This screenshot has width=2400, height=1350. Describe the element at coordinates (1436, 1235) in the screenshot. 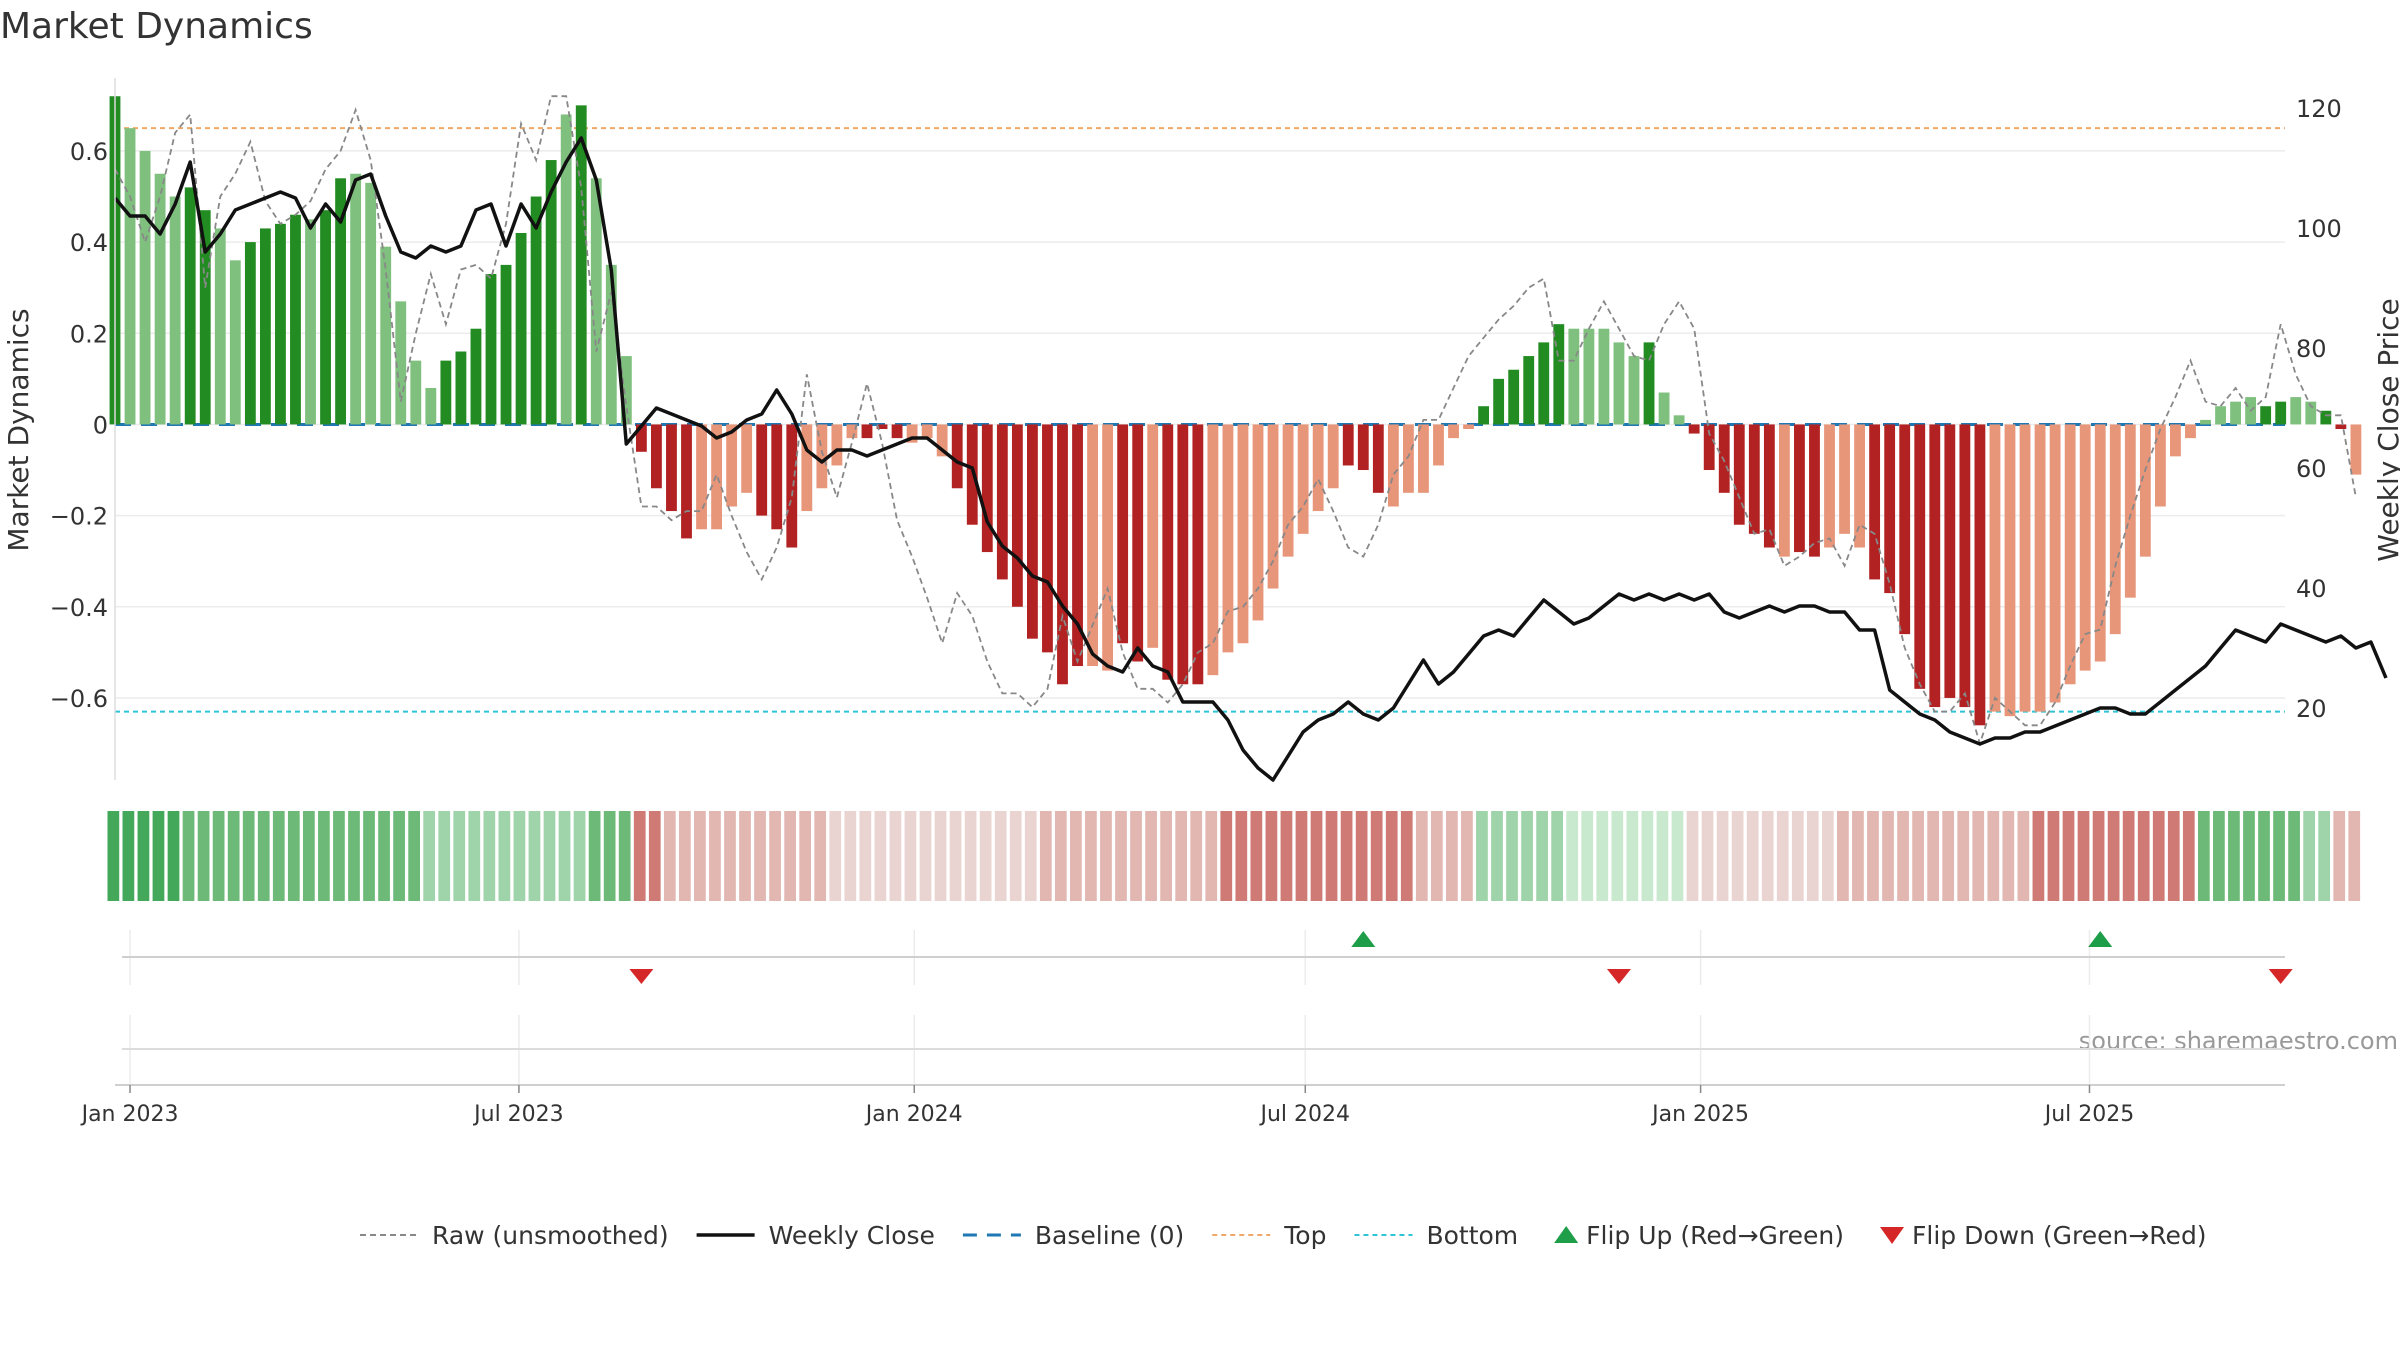

I see `legend-item-bottom: Bottom` at that location.